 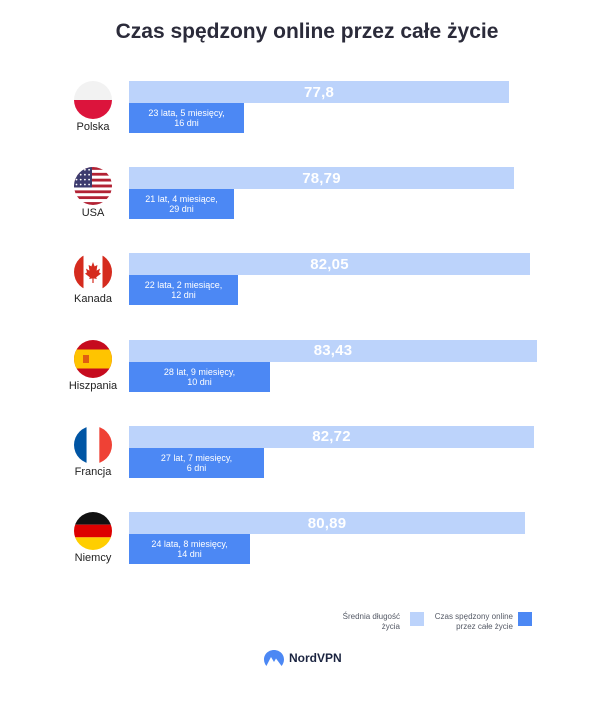 I want to click on legend-label-line: Średnia długość, so click(x=371, y=616).